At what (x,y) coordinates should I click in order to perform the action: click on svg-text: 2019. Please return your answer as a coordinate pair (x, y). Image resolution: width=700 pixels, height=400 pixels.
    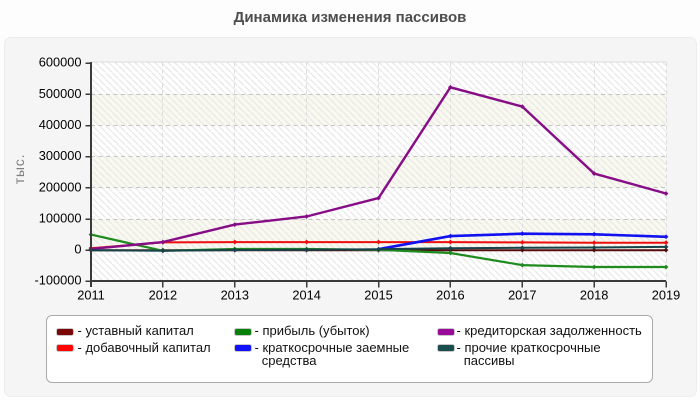
    Looking at the image, I should click on (666, 294).